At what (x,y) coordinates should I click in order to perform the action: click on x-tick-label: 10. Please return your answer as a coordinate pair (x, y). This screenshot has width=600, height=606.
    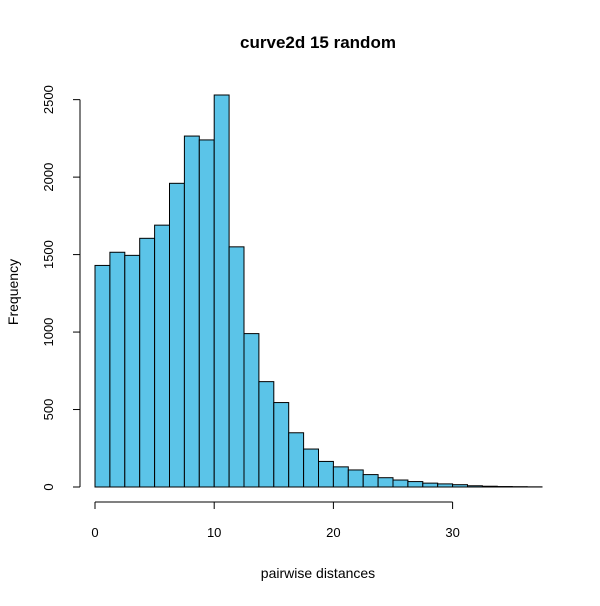
    Looking at the image, I should click on (214, 532).